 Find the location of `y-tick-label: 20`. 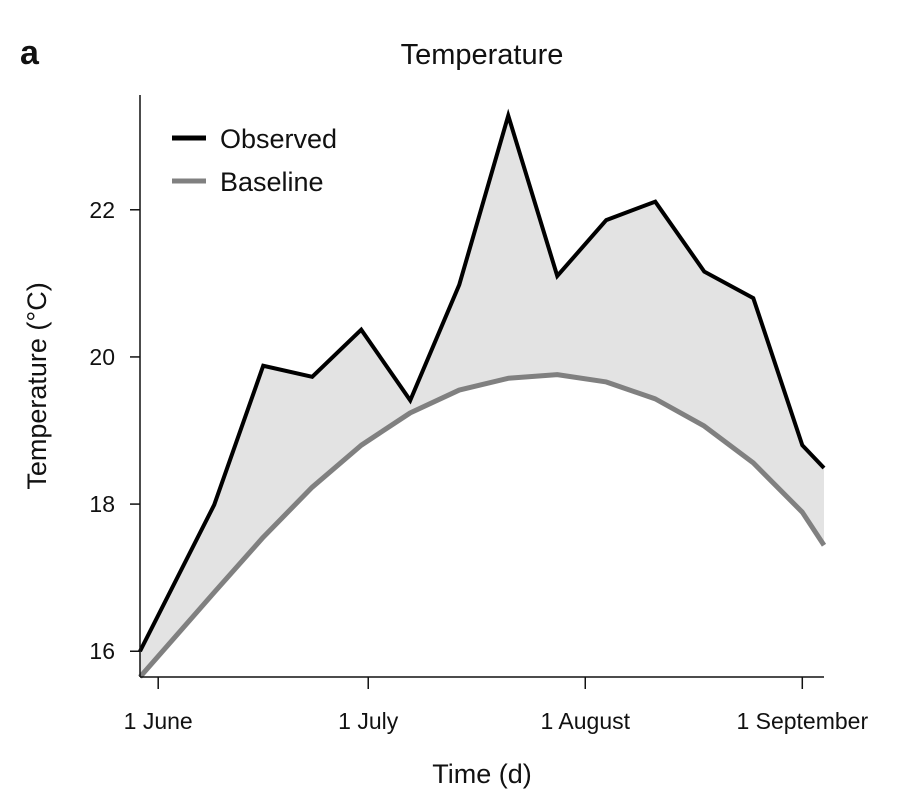

y-tick-label: 20 is located at coordinates (102, 357).